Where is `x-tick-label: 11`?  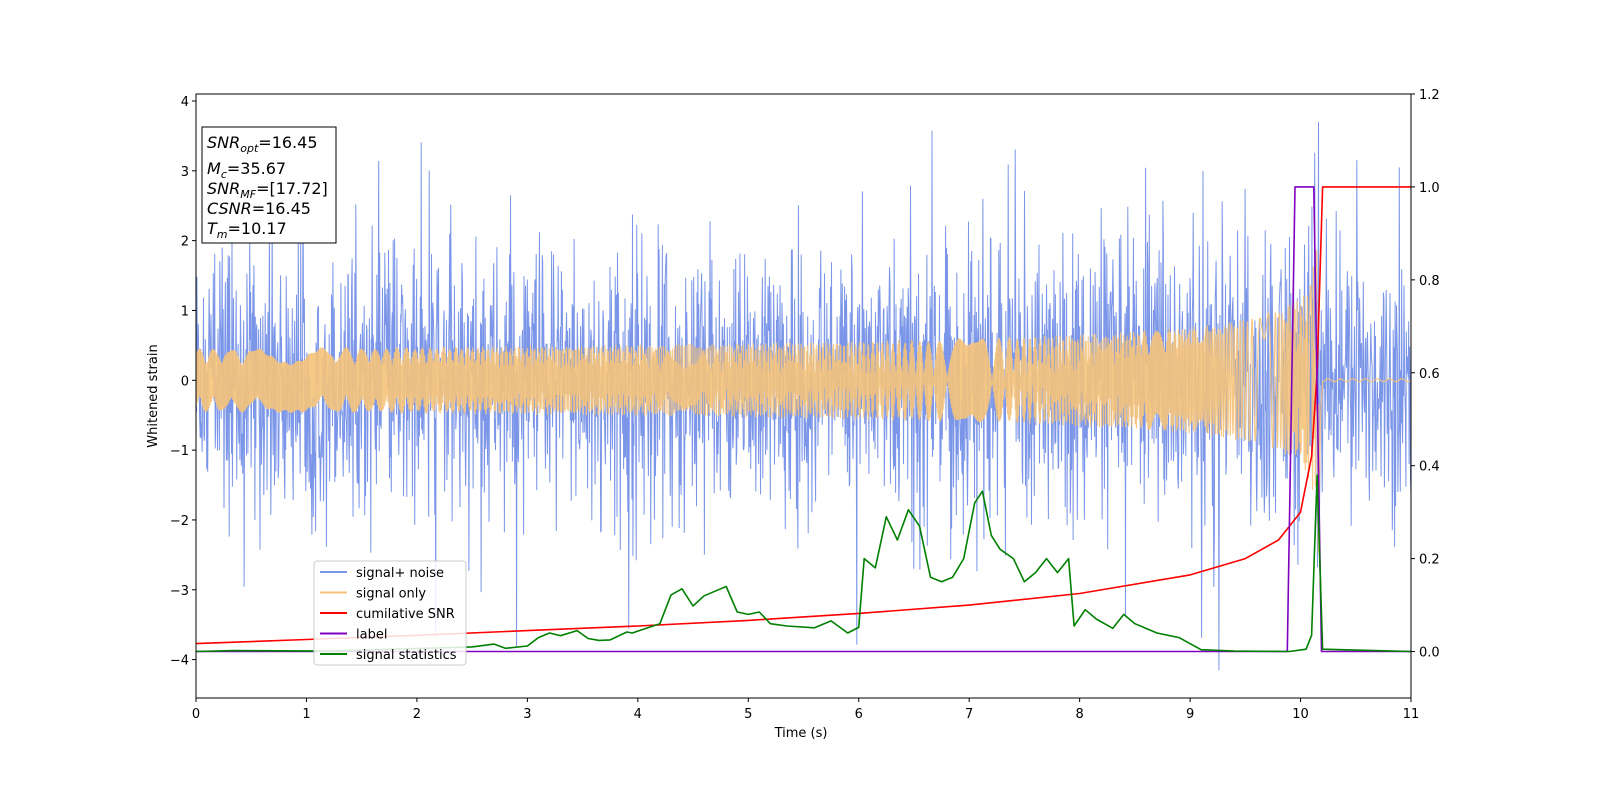
x-tick-label: 11 is located at coordinates (1411, 714).